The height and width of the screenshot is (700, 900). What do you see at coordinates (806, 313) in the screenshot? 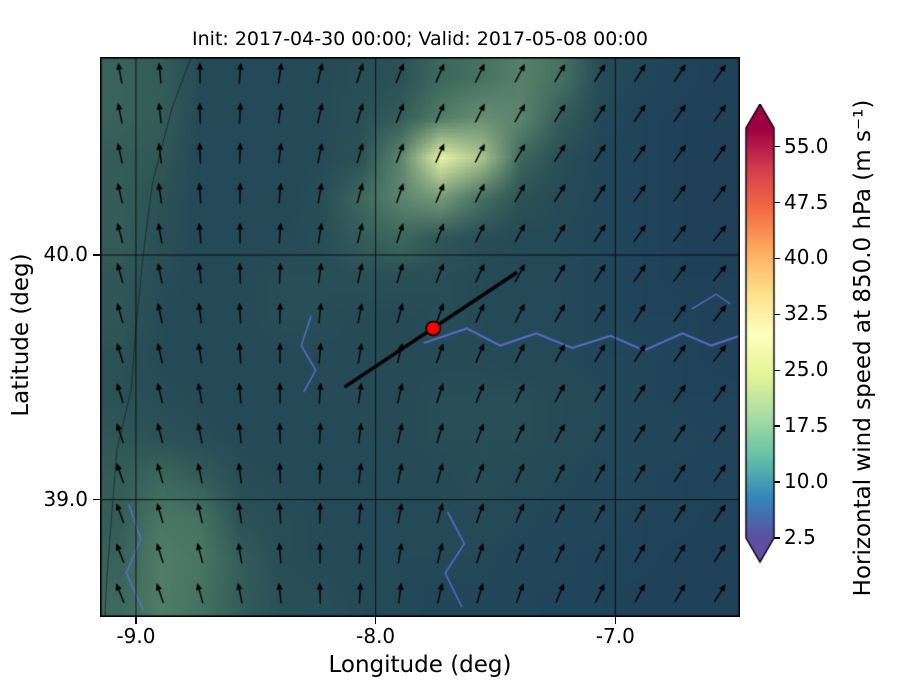
I see `colorbar-tick-label: 32.5` at bounding box center [806, 313].